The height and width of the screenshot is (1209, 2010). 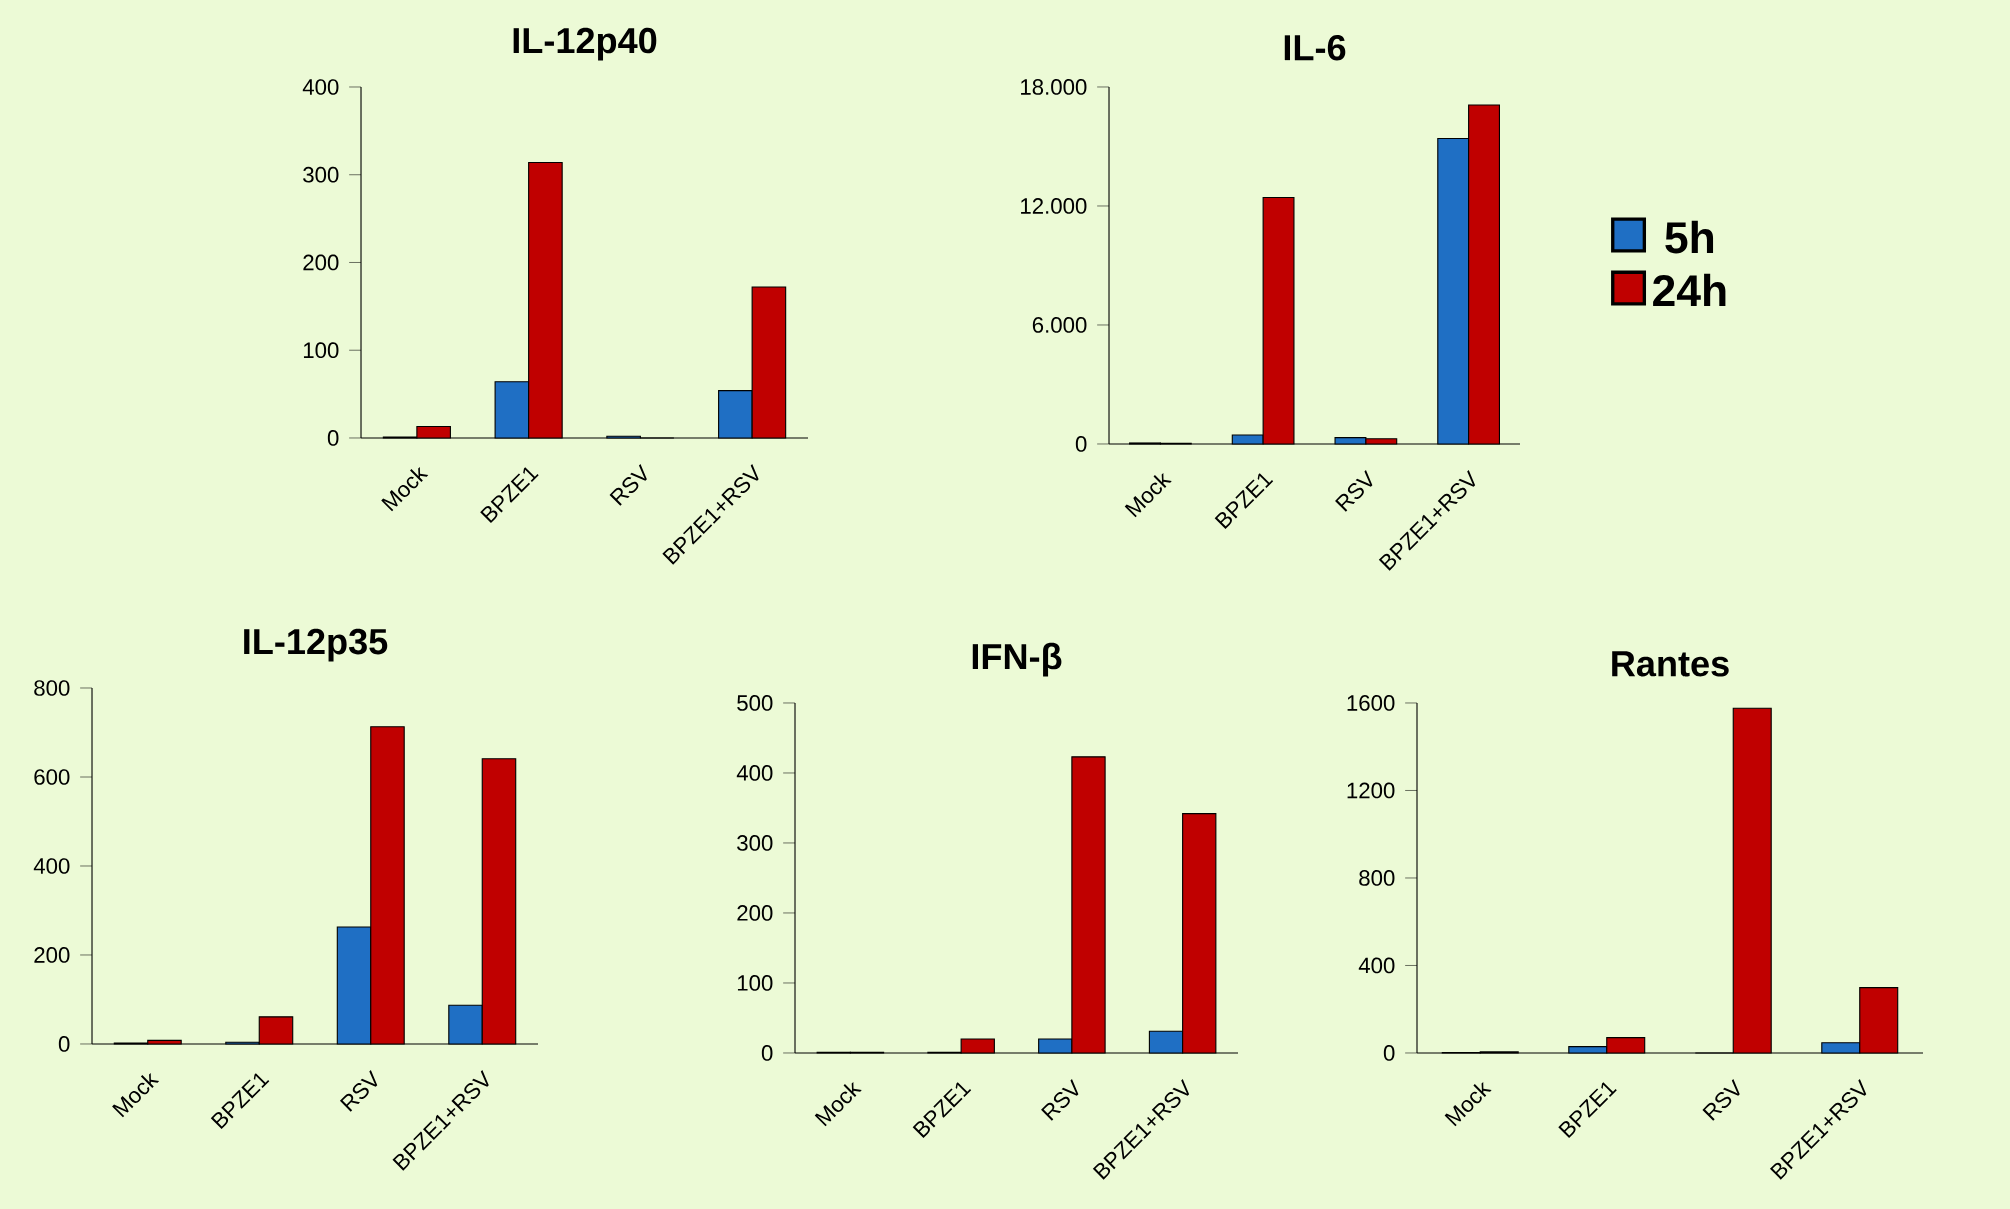 What do you see at coordinates (755, 703) in the screenshot?
I see `y-tick-label: 500` at bounding box center [755, 703].